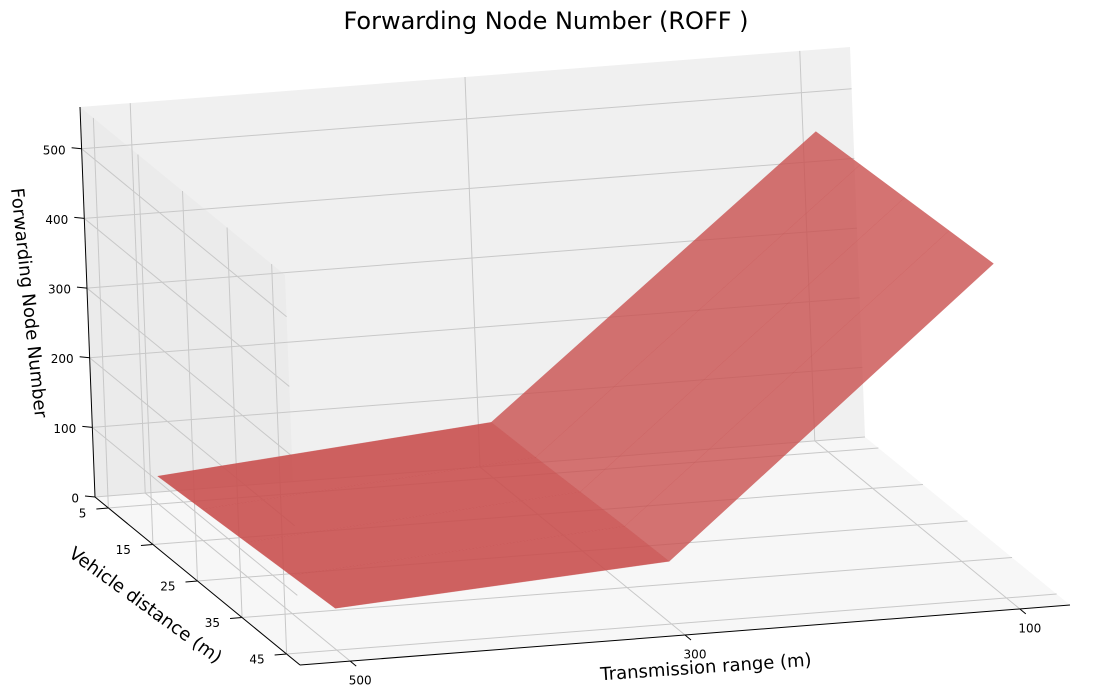  I want to click on z-tick-label: 500, so click(54, 150).